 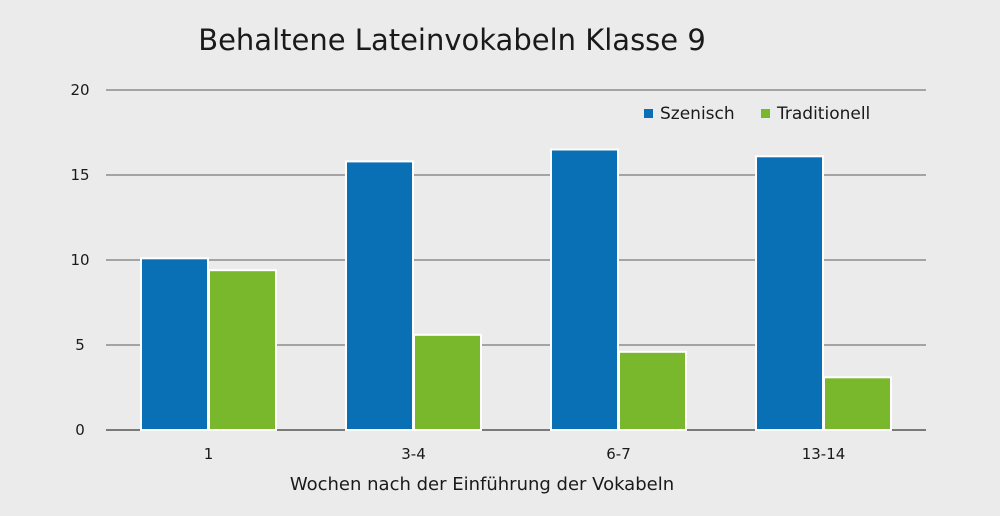 I want to click on legend-label-szenisch: Szenisch, so click(x=697, y=114).